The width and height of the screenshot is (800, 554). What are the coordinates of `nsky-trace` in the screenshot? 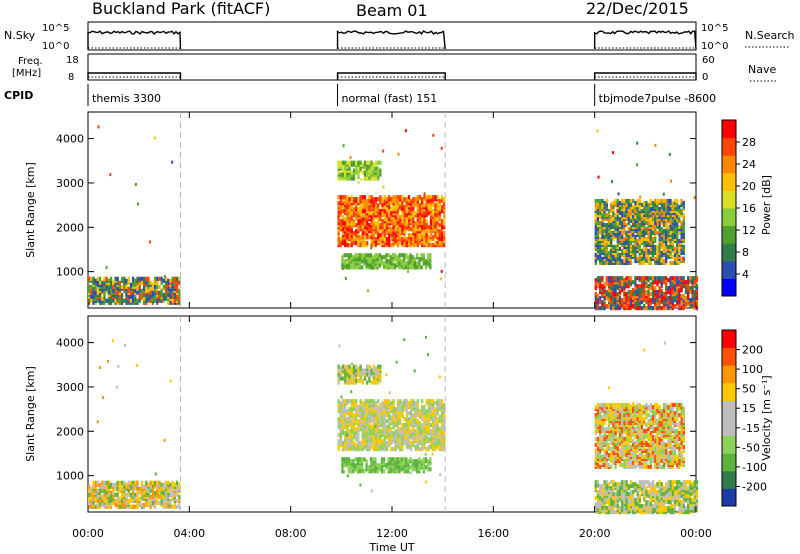 It's located at (134, 40).